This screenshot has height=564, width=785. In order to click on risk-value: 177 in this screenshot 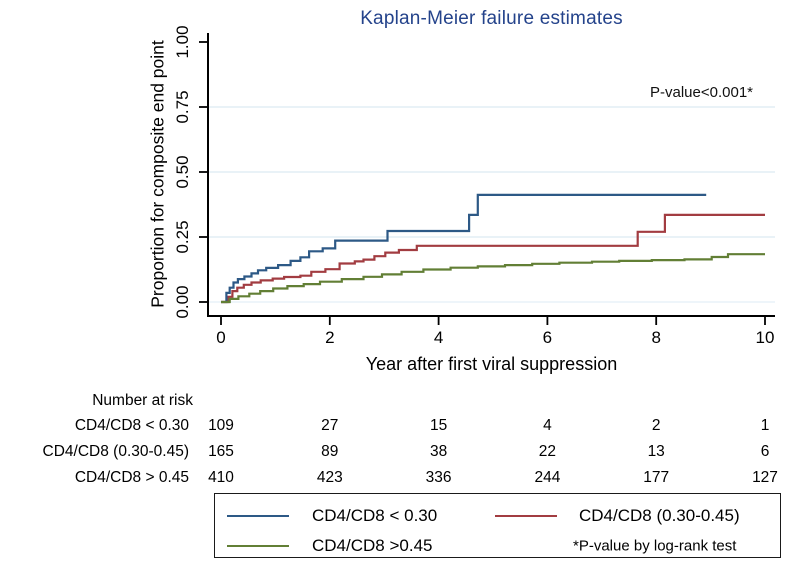, I will do `click(656, 477)`.